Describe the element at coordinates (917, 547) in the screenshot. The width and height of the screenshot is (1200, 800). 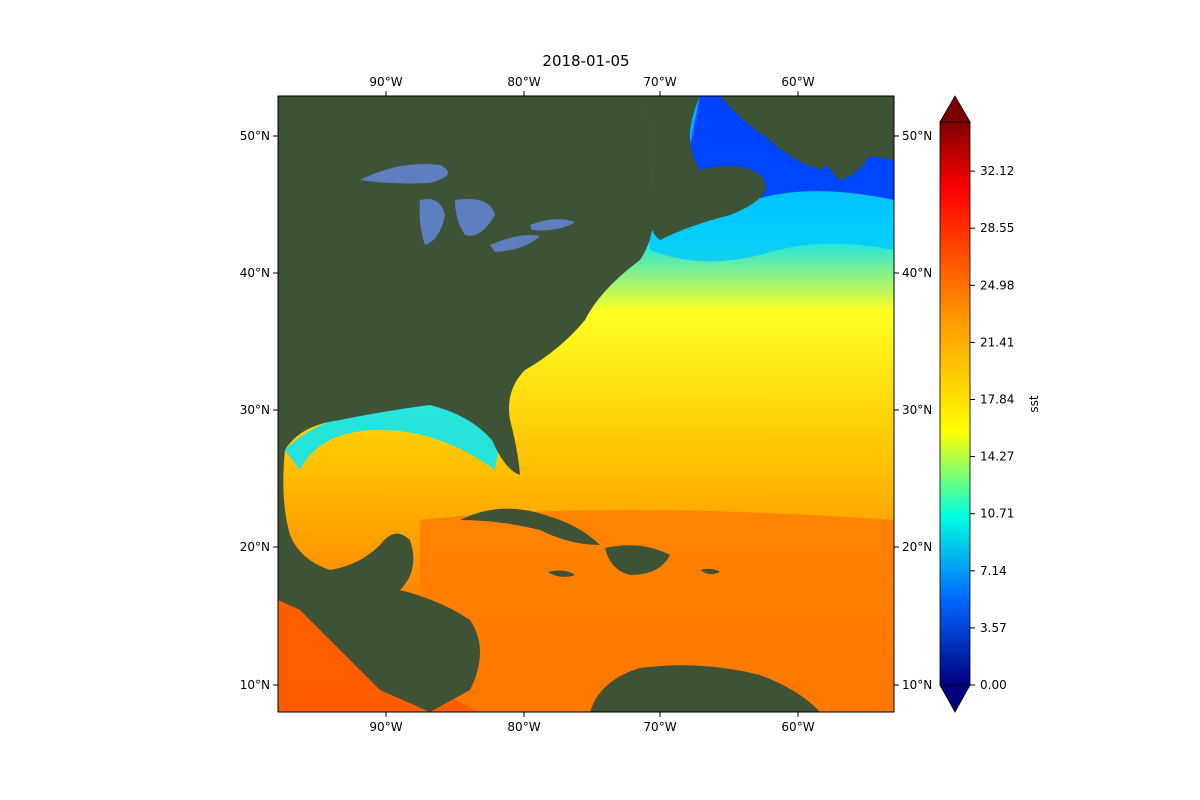
I see `lat-tick-label-right: 20°N` at that location.